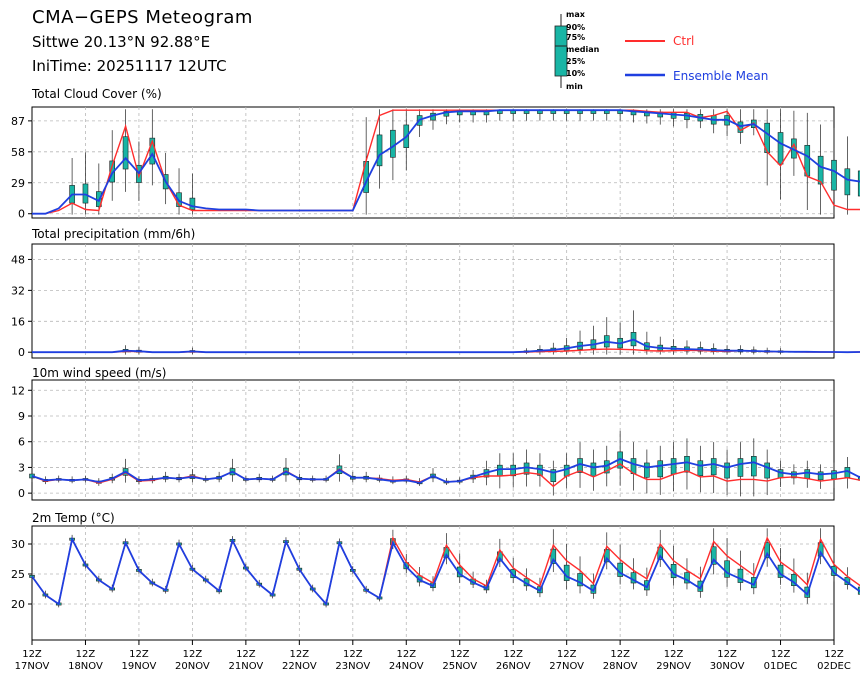 The image size is (860, 679). Describe the element at coordinates (620, 666) in the screenshot. I see `x-tick-date: 28NOV` at that location.